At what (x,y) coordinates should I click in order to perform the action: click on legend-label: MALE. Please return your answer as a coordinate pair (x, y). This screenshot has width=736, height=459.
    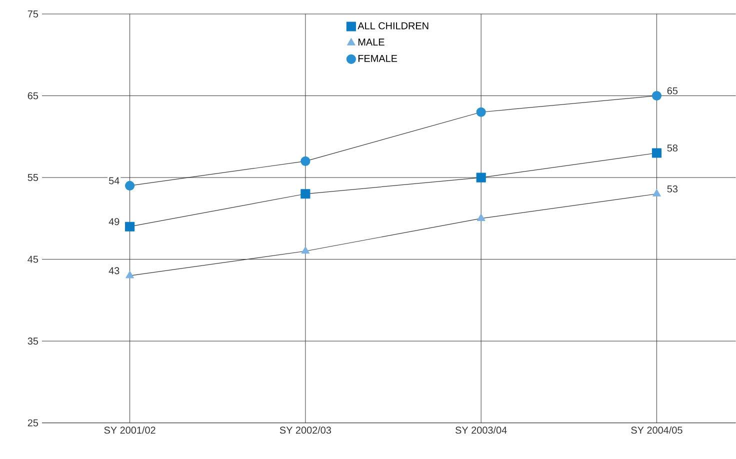
    Looking at the image, I should click on (371, 42).